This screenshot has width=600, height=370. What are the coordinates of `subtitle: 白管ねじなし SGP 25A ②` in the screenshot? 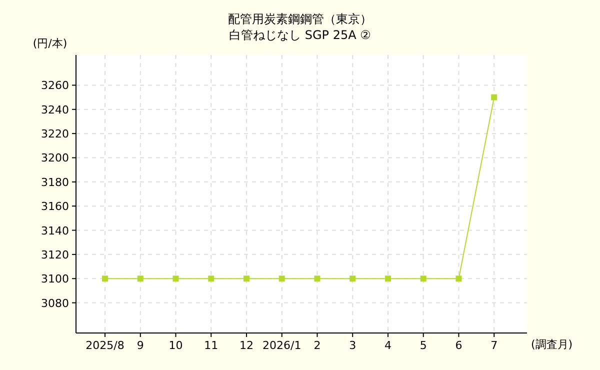 It's located at (300, 35).